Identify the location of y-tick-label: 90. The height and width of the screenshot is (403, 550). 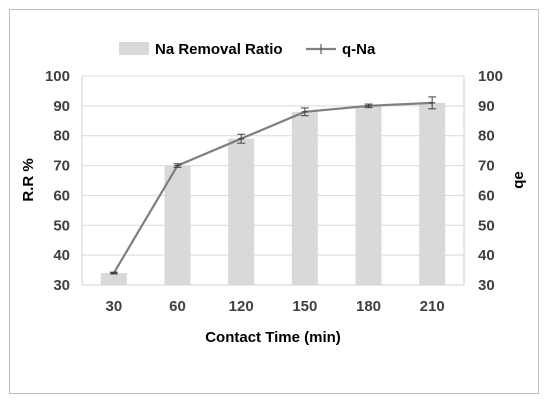
(61, 106).